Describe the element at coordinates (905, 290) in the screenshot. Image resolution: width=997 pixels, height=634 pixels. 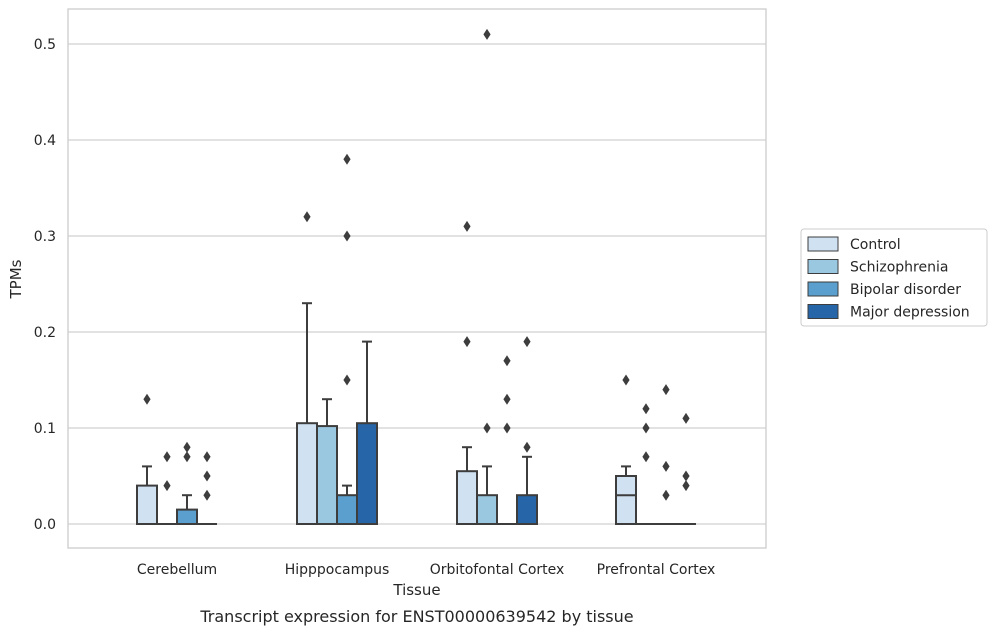
I see `legend-label: Bipolar disorder` at that location.